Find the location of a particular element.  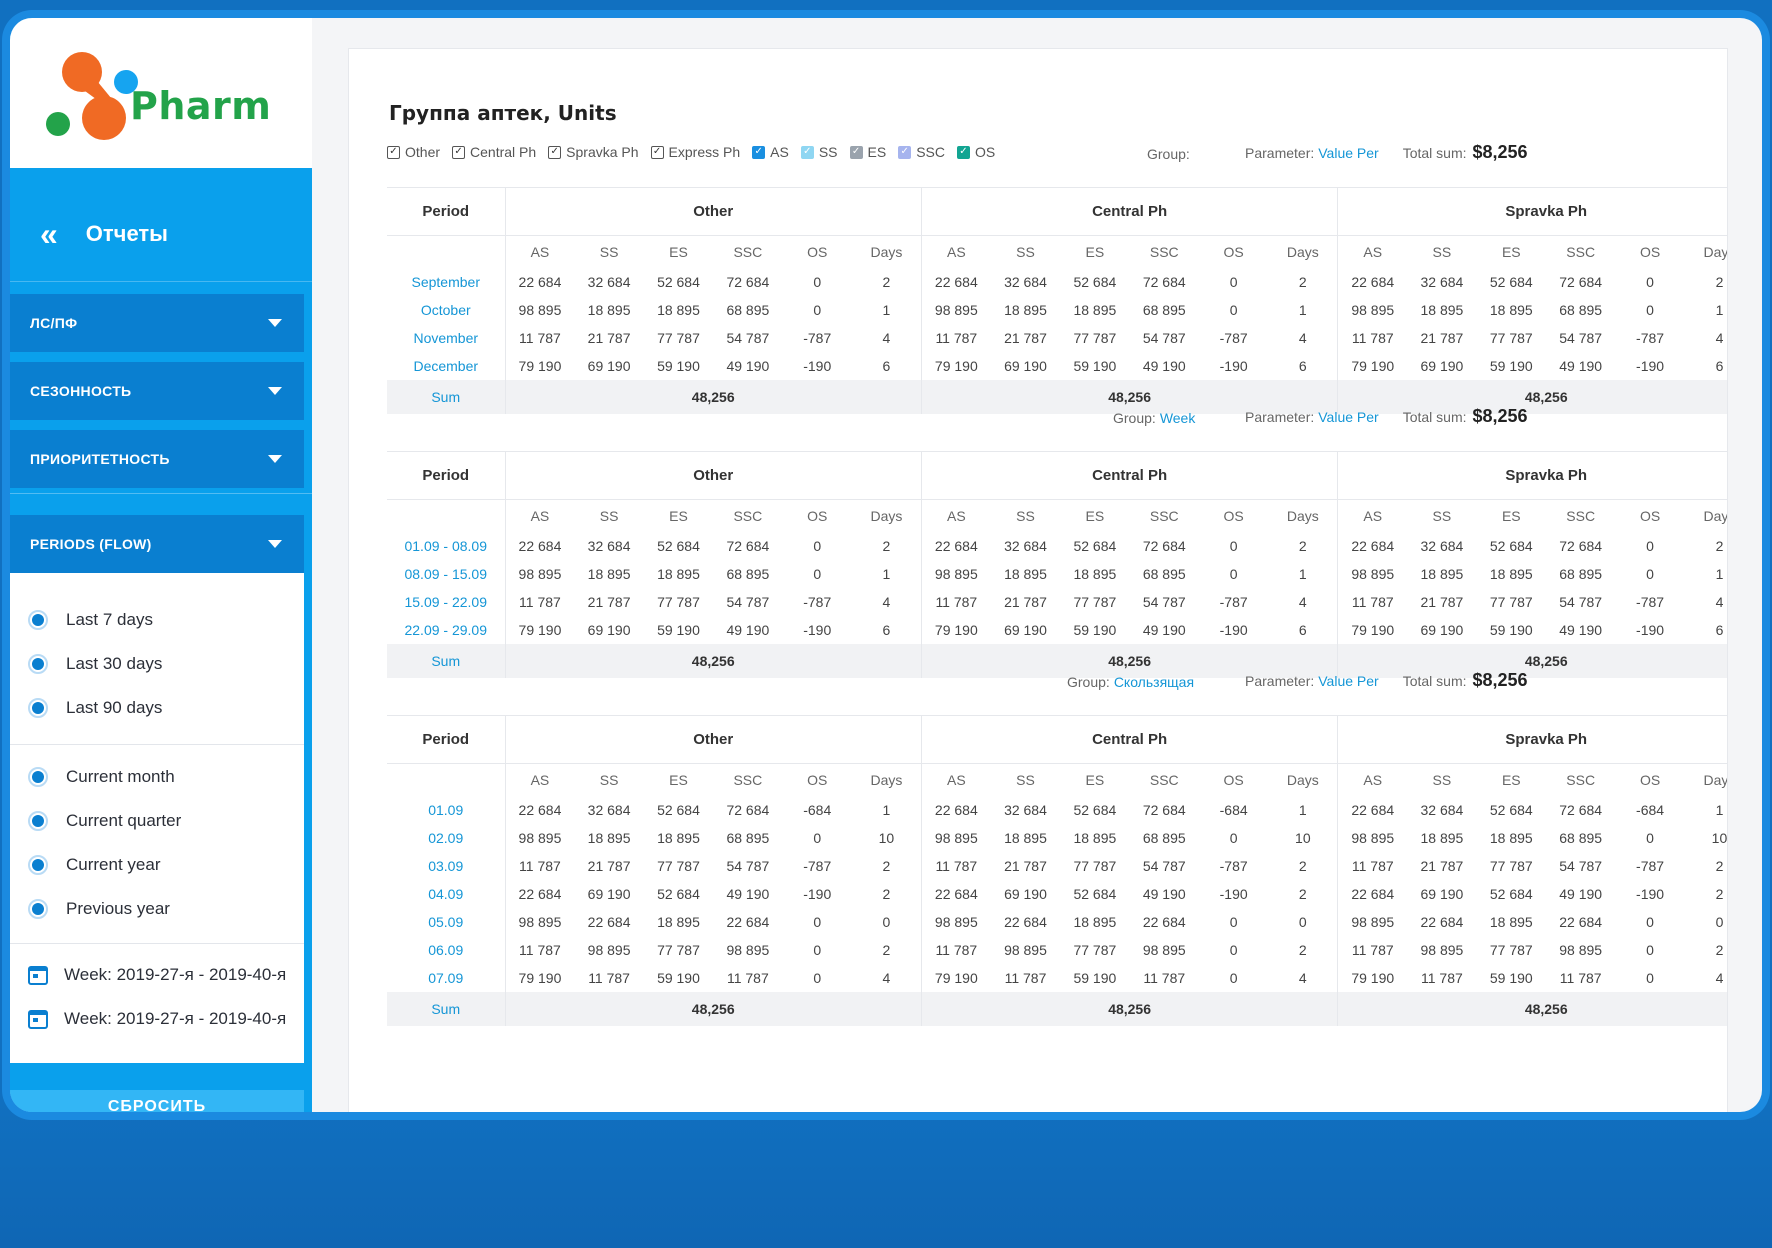

group-value: Скользящая is located at coordinates (1154, 682).